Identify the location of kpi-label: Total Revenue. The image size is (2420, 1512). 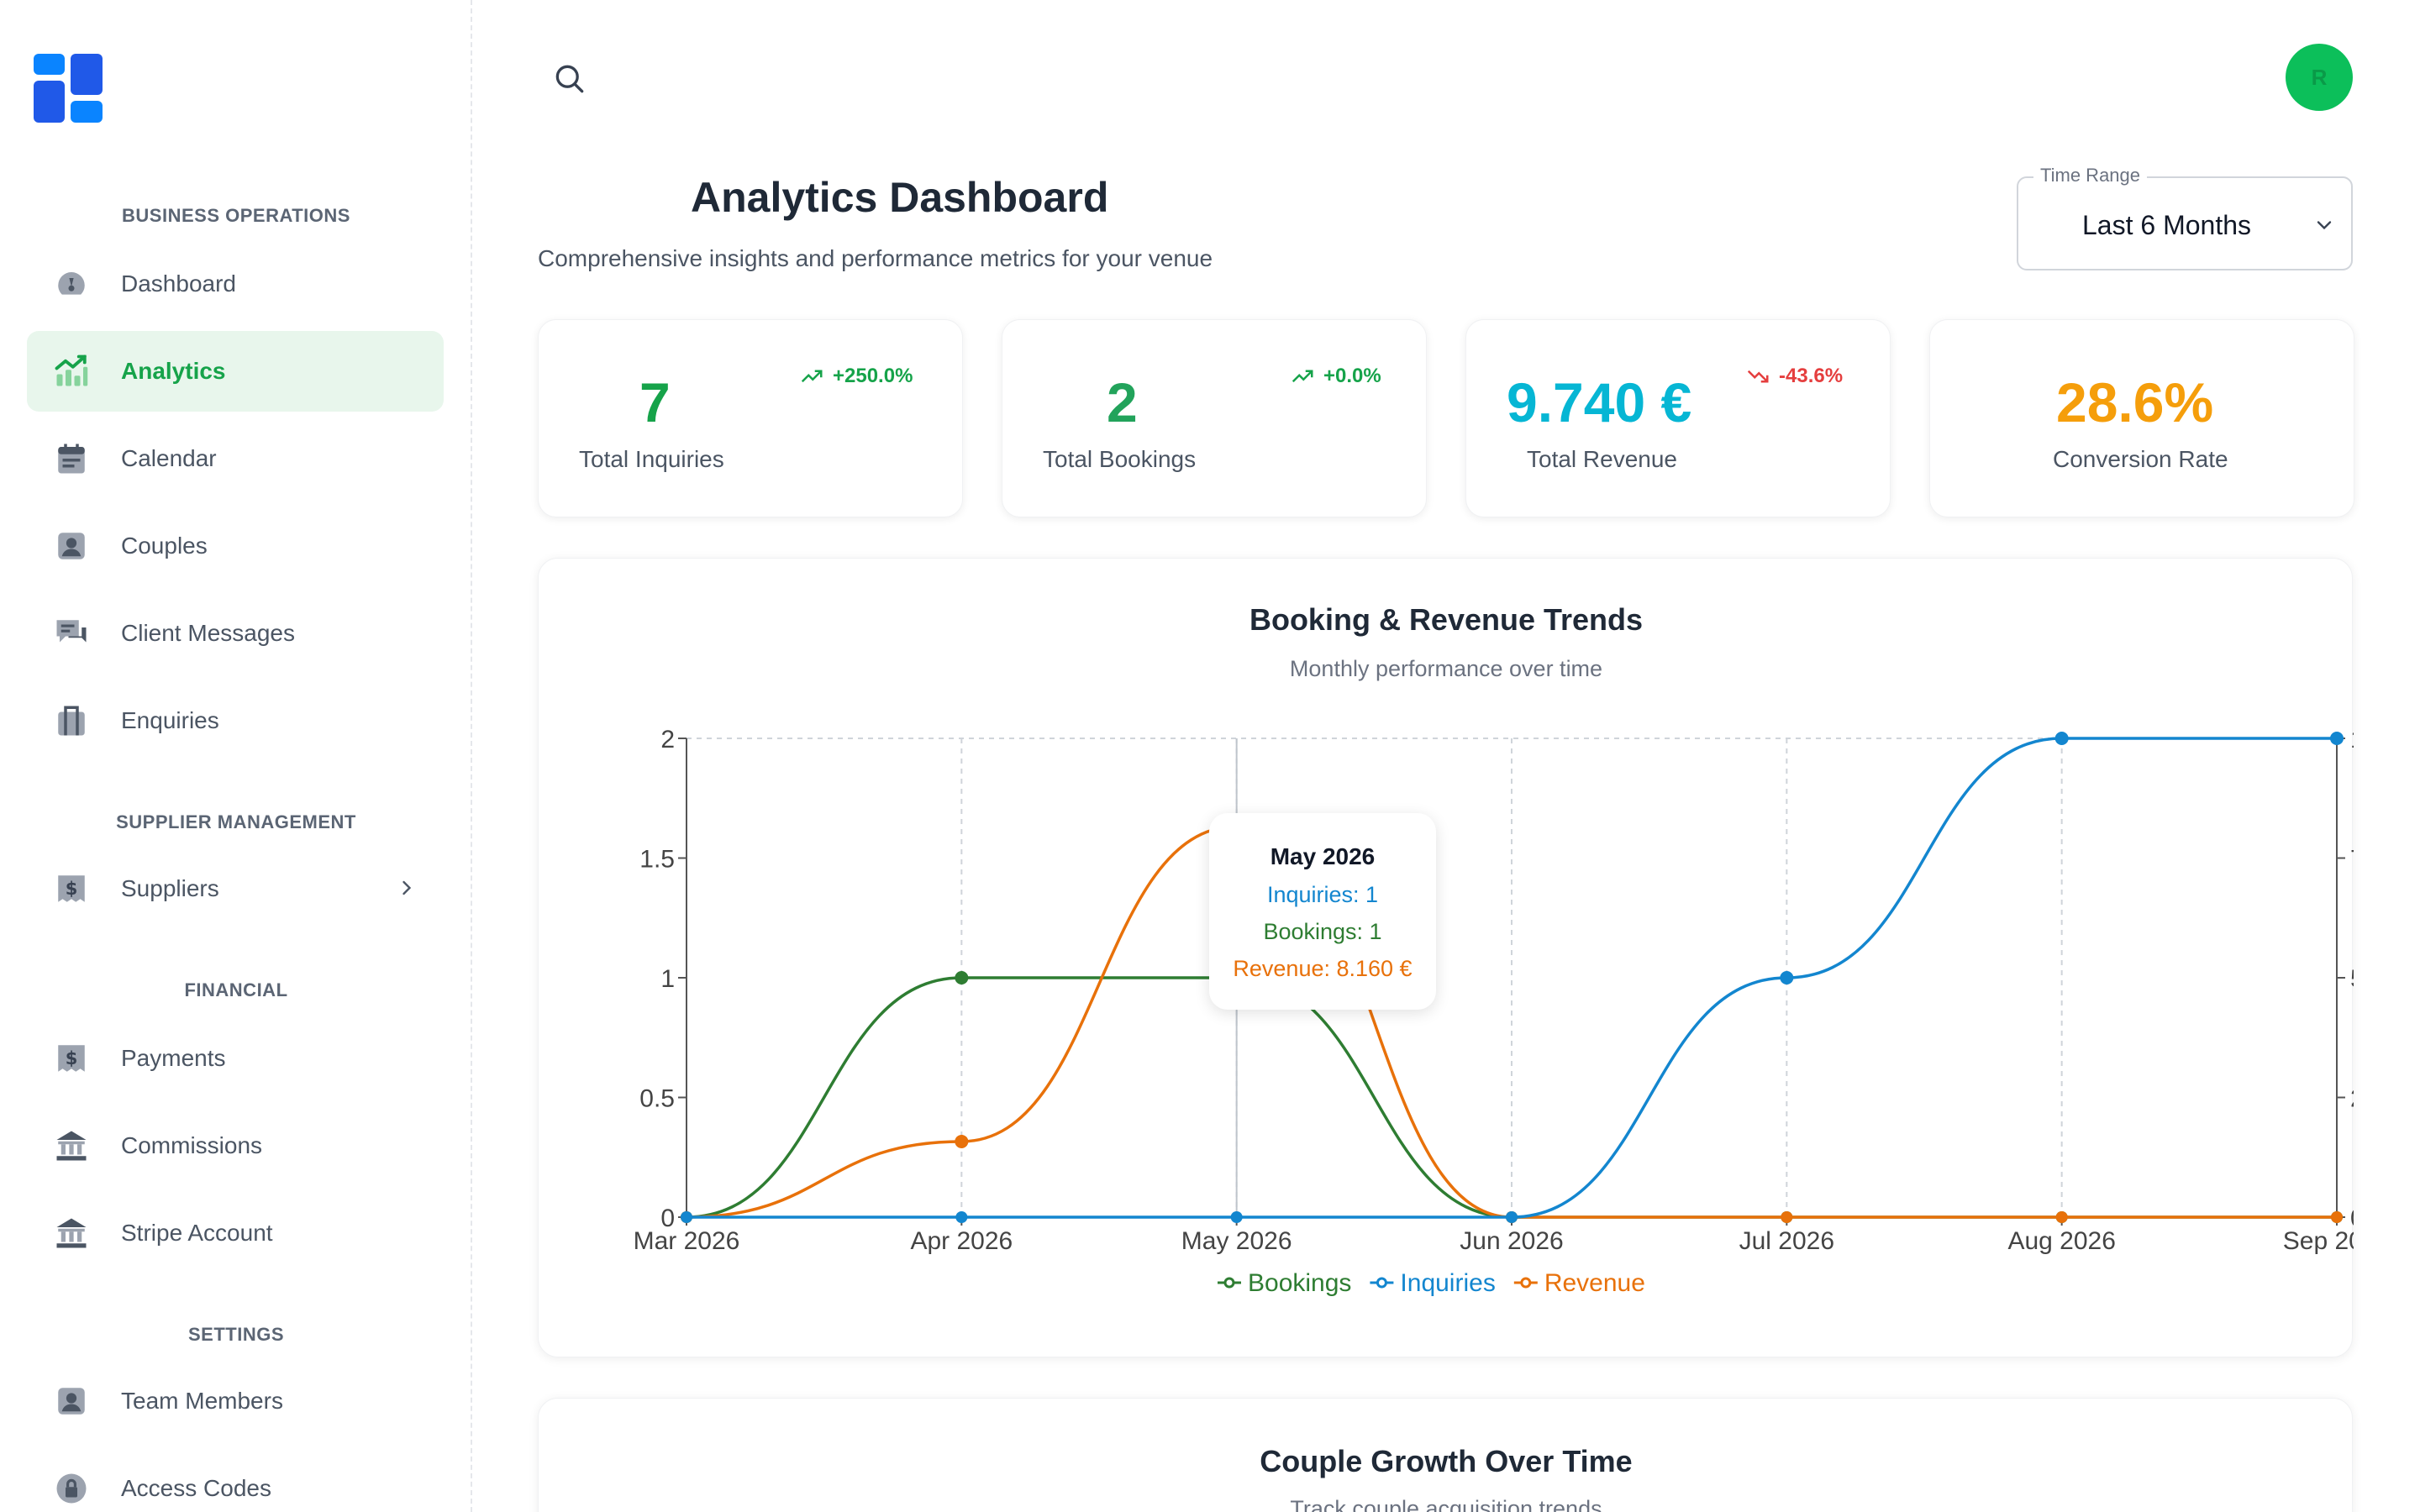
(1602, 459).